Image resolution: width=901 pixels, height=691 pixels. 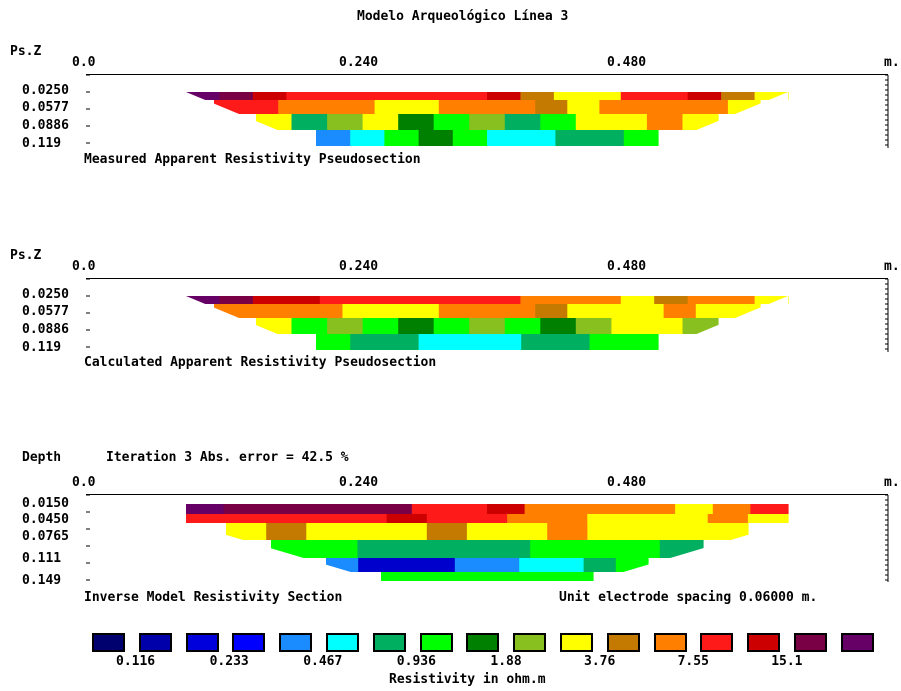 I want to click on chart-title: Modelo Arqueológico Línea 3, so click(x=463, y=16).